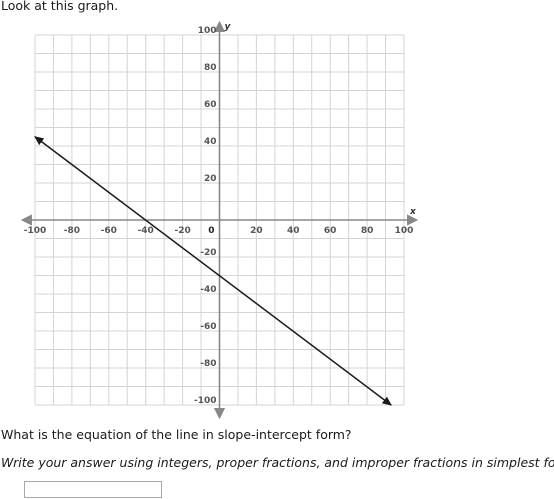  What do you see at coordinates (413, 212) in the screenshot?
I see `x-axis-label: x` at bounding box center [413, 212].